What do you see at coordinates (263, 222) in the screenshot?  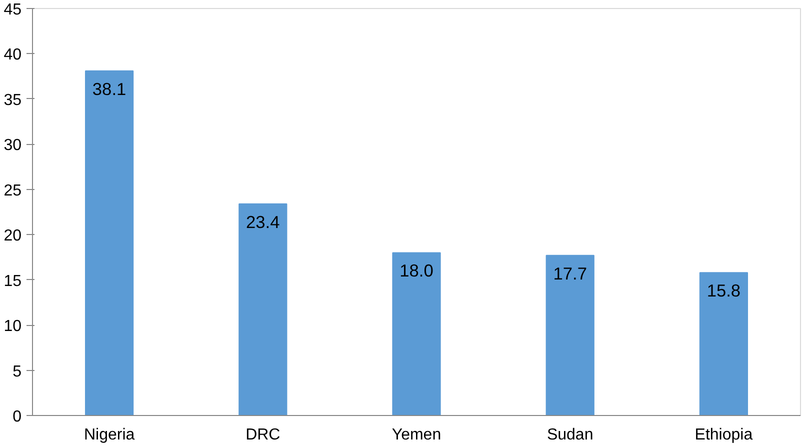 I see `data-label: 23.4` at bounding box center [263, 222].